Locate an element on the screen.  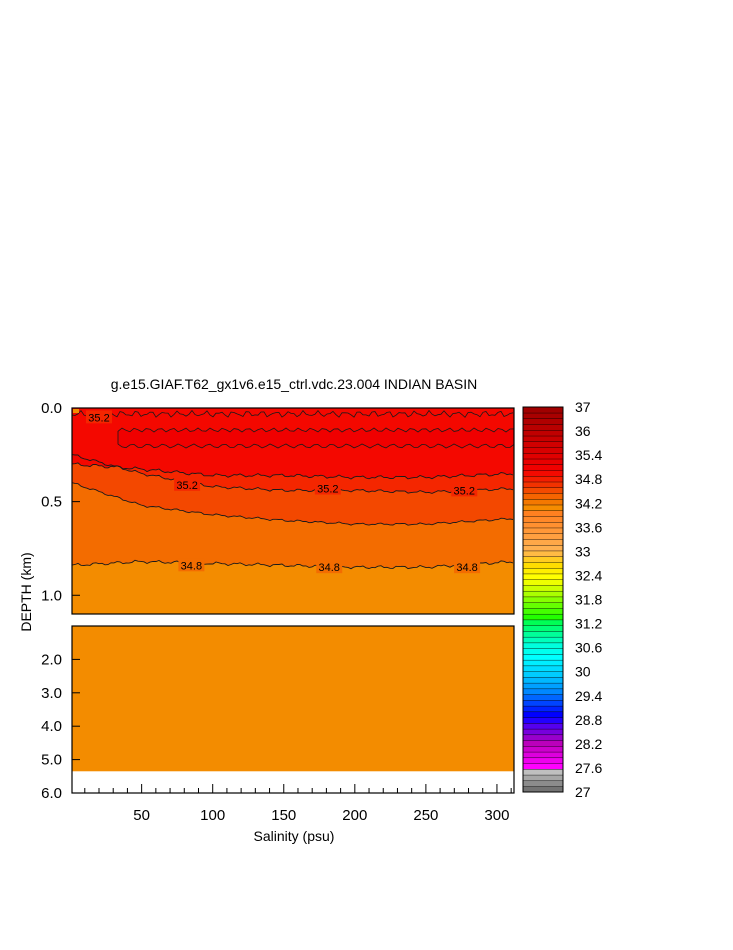
y-tick-label: 3.0 is located at coordinates (51, 693).